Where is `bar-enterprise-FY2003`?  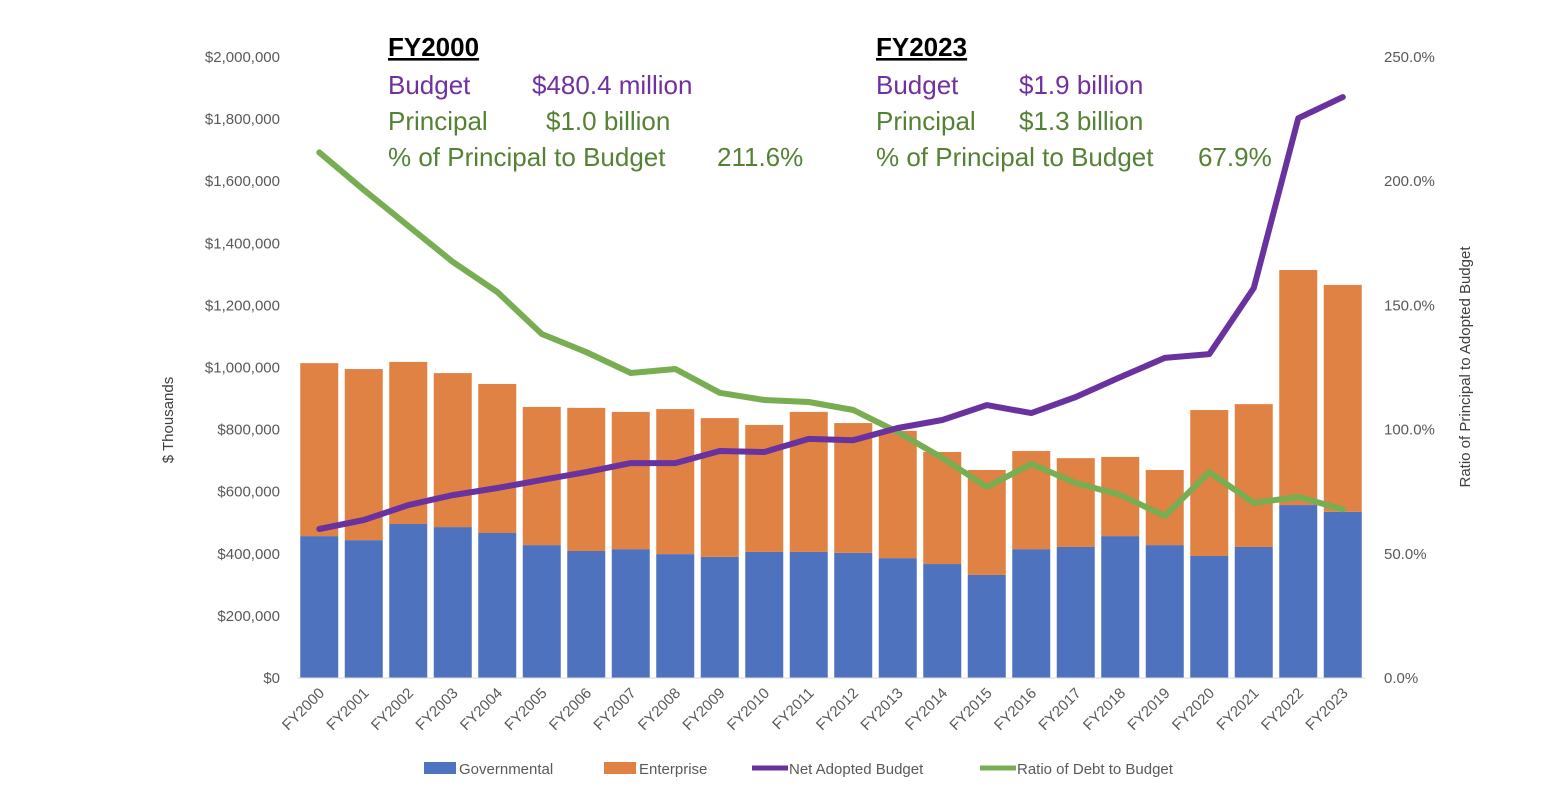 bar-enterprise-FY2003 is located at coordinates (452, 450).